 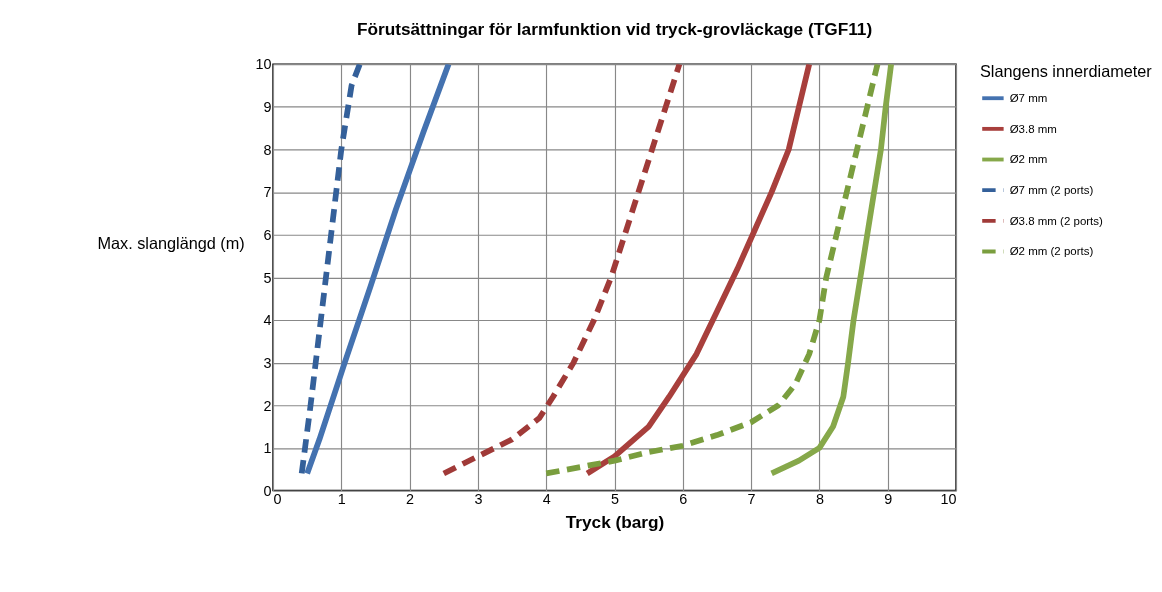 What do you see at coordinates (1051, 190) in the screenshot?
I see `legend-label: Ø7 mm (2 ports)` at bounding box center [1051, 190].